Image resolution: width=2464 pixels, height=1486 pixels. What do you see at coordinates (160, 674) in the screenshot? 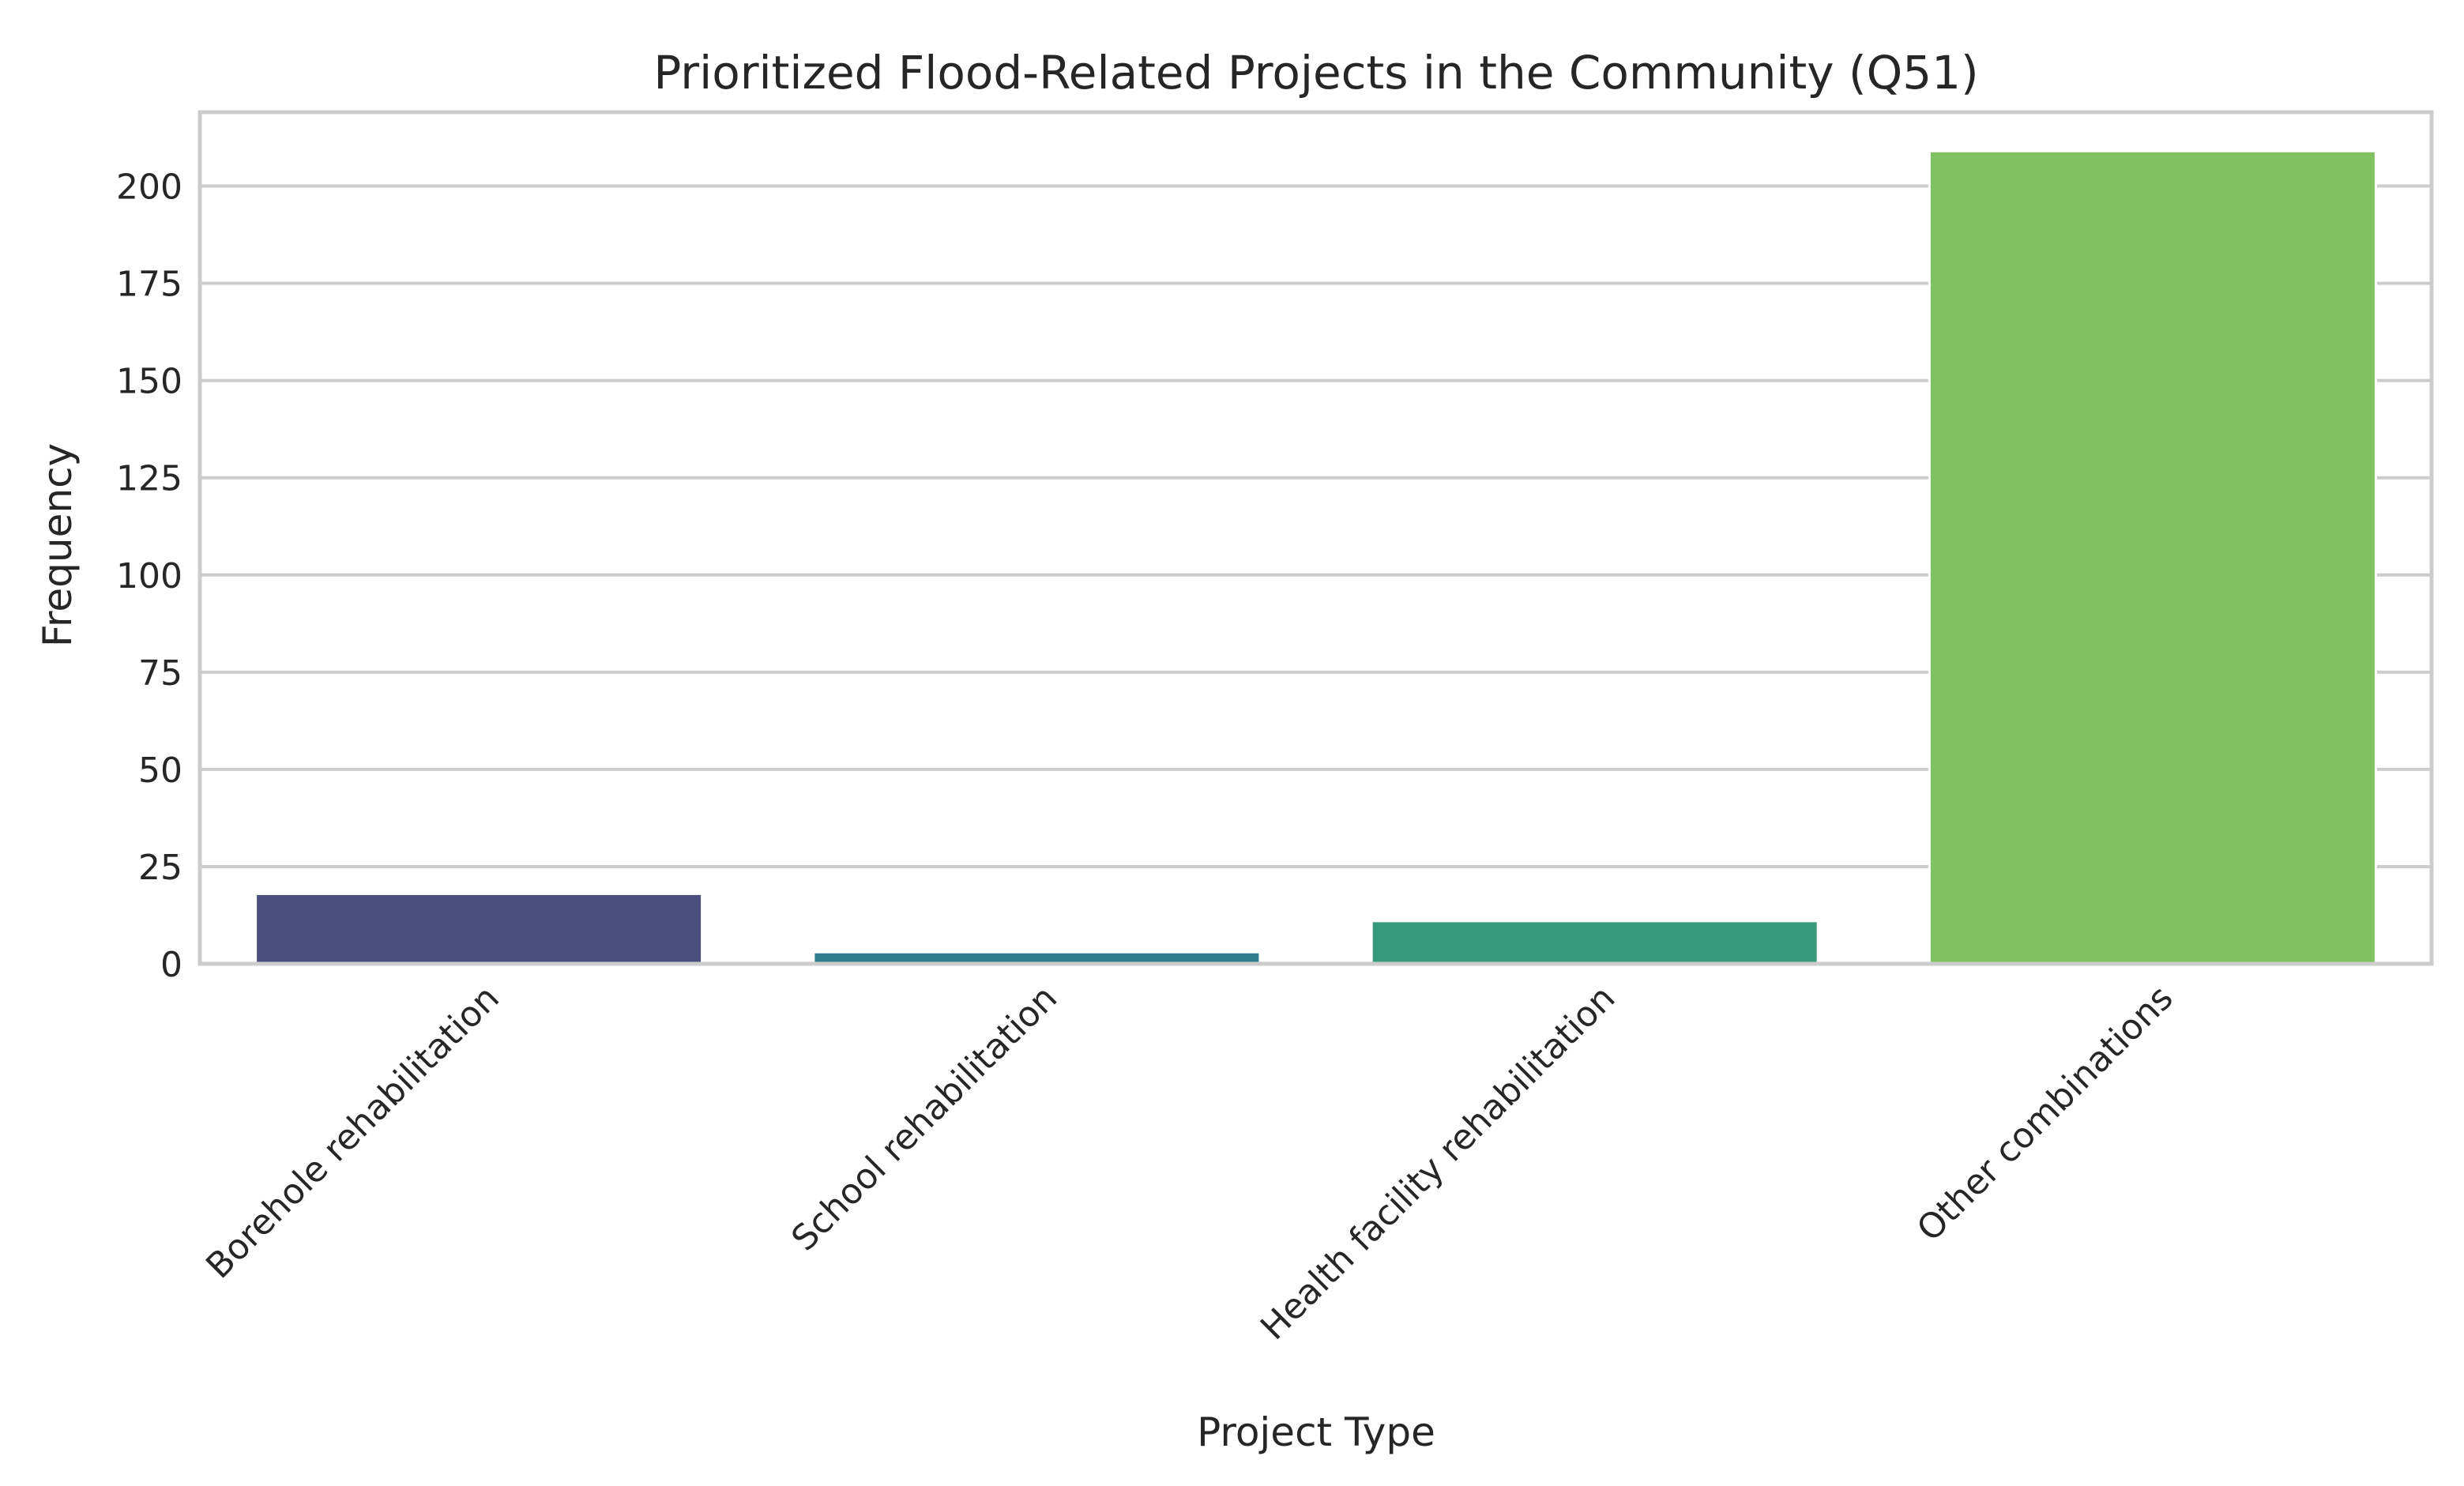
I see `y-tick-label: 75` at bounding box center [160, 674].